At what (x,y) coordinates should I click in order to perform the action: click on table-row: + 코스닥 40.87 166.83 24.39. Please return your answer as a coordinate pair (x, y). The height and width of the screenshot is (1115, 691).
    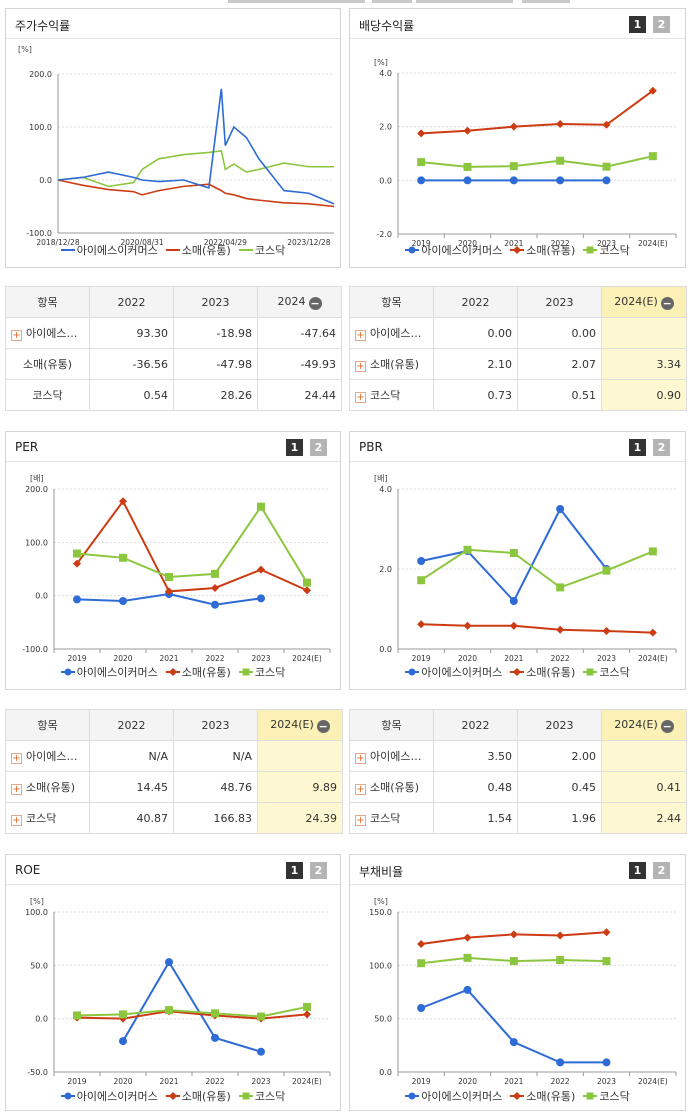
    Looking at the image, I should click on (174, 818).